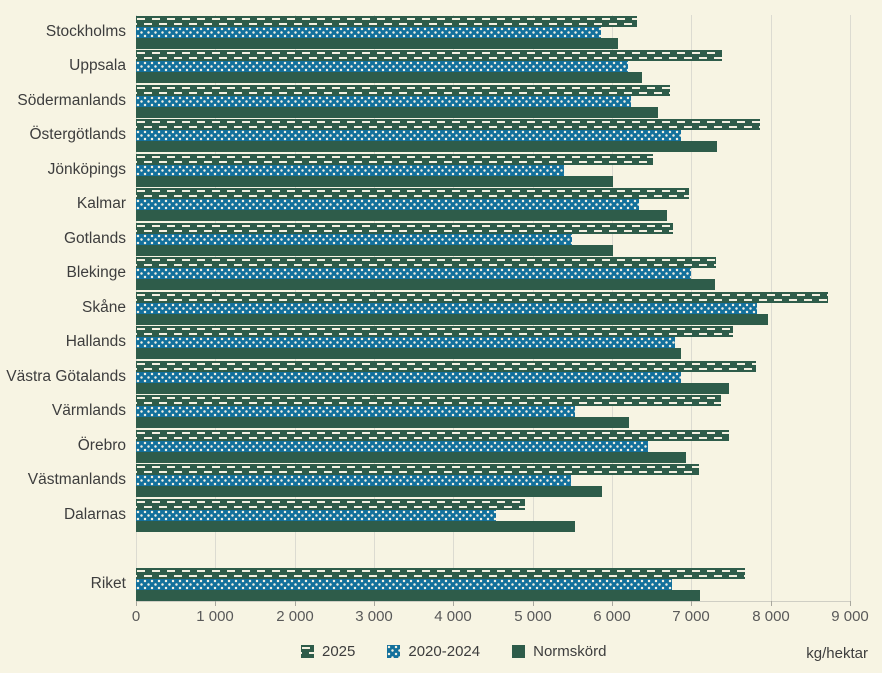 This screenshot has height=673, width=882. Describe the element at coordinates (411, 457) in the screenshot. I see `bar--rebro-normsk-rd` at that location.